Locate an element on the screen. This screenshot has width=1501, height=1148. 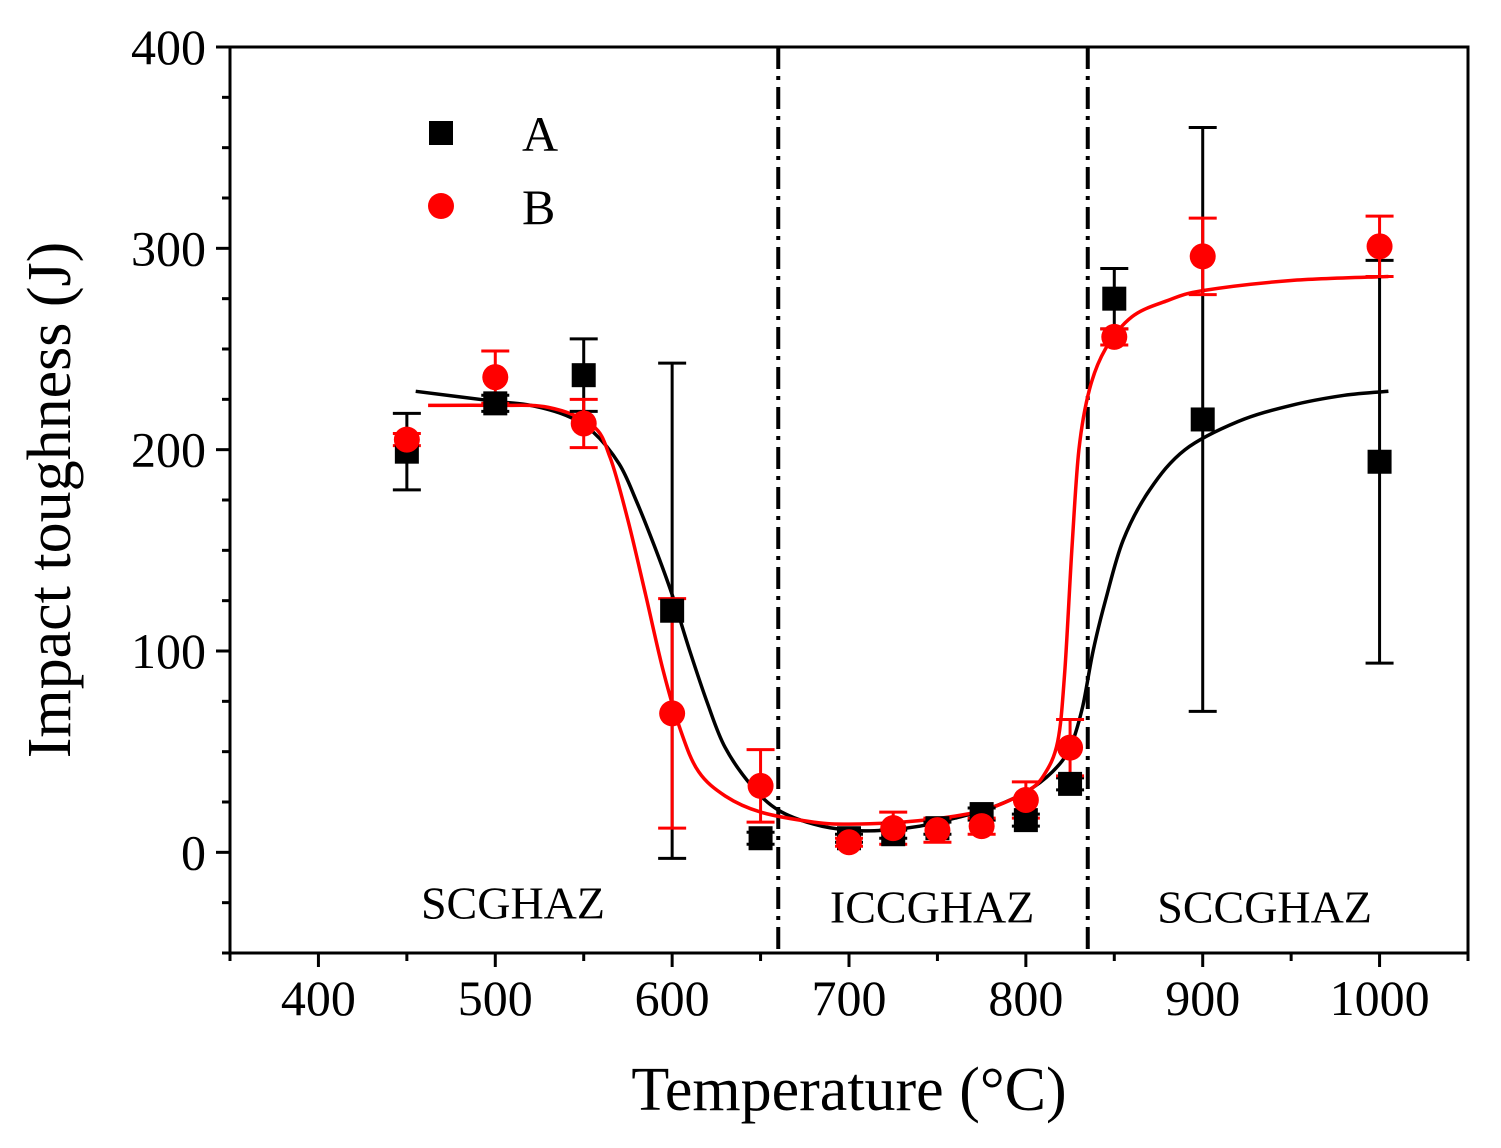
legend: AB is located at coordinates (493, 170).